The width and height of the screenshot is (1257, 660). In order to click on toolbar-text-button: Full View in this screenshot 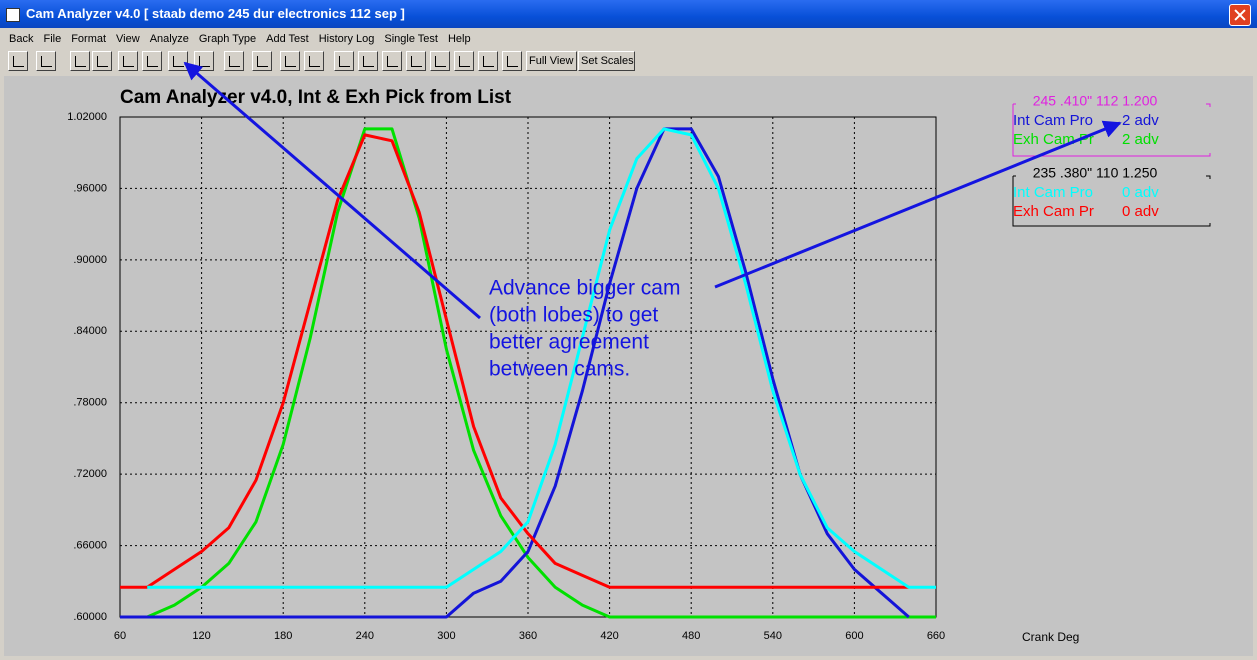, I will do `click(551, 61)`.